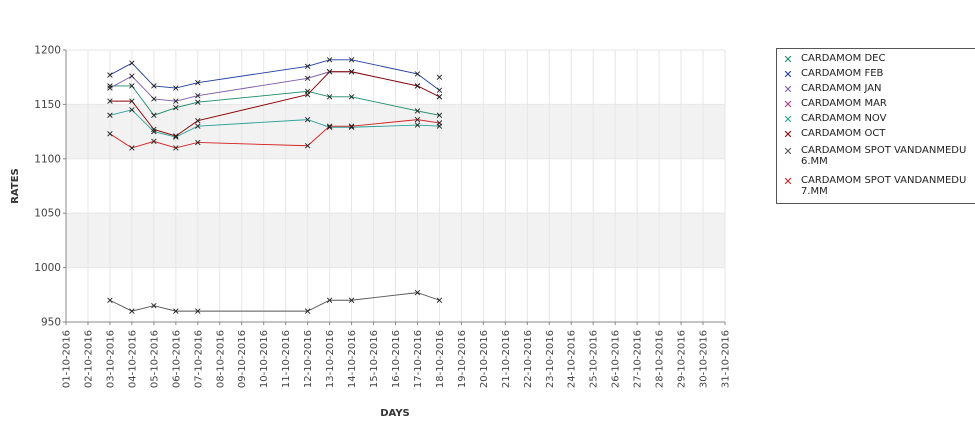 This screenshot has width=975, height=429. What do you see at coordinates (550, 359) in the screenshot?
I see `x-tick-label: 23-10-2016` at bounding box center [550, 359].